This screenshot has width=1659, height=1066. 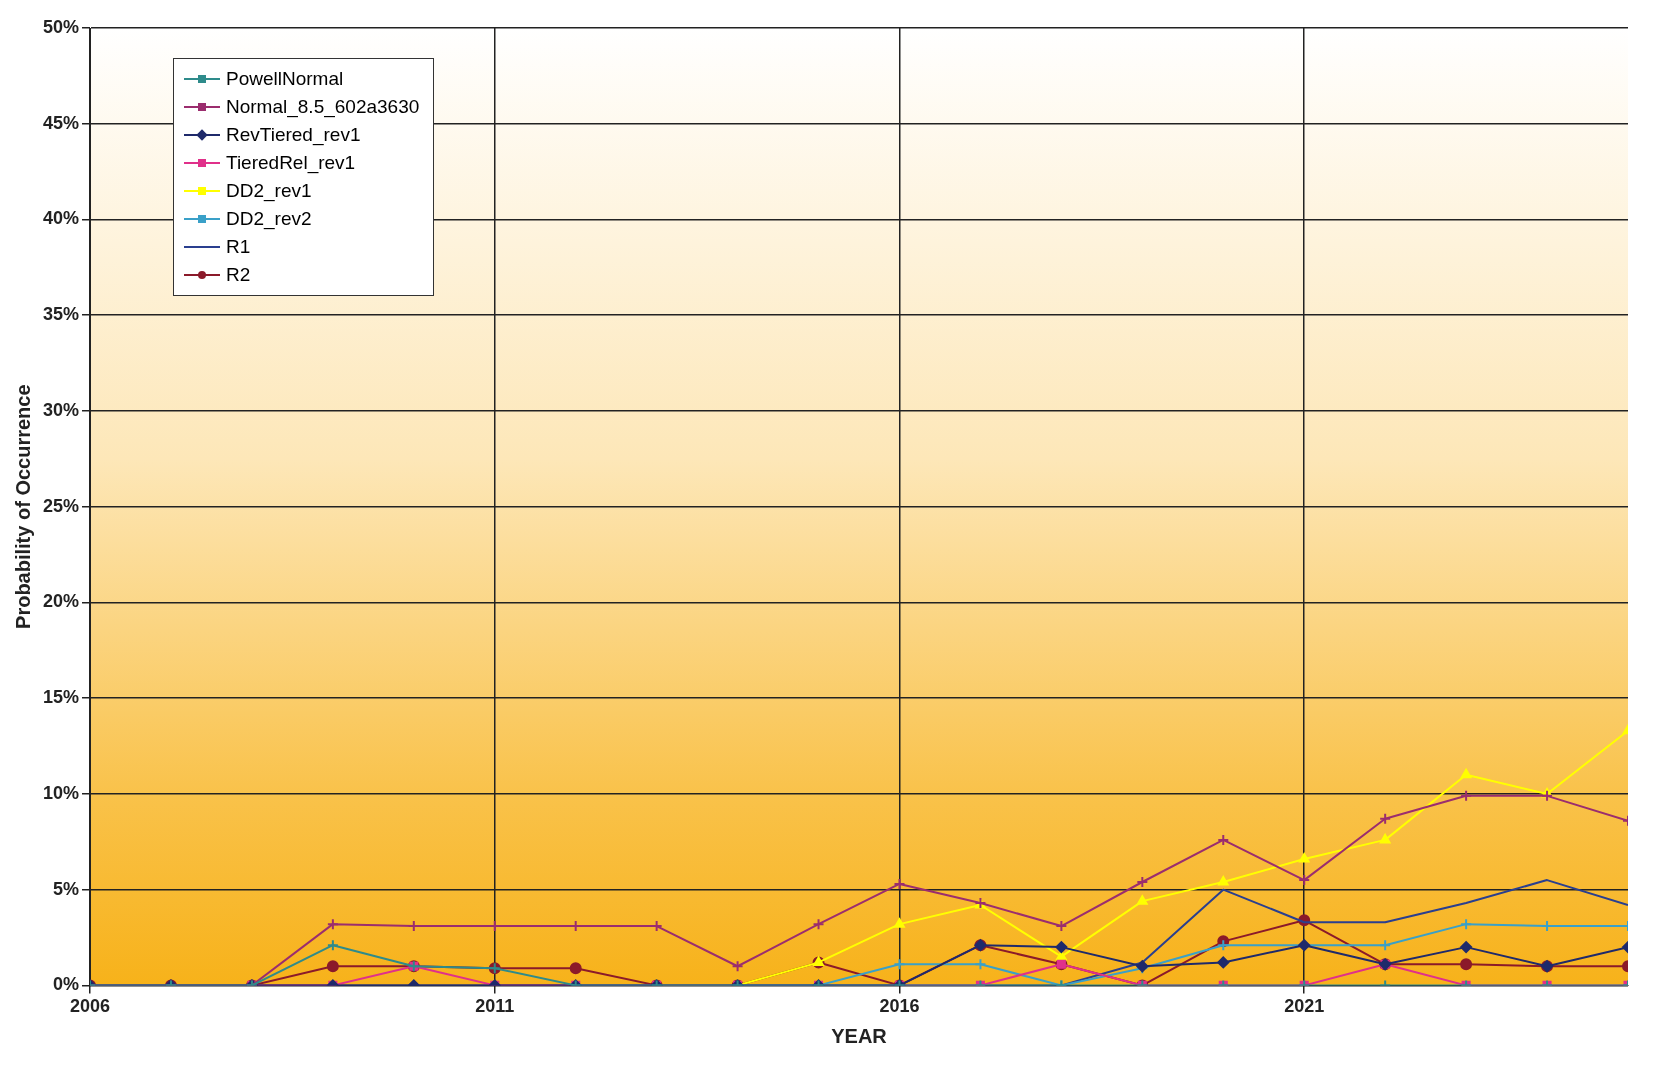 I want to click on y-tick-label: 50%, so click(x=61, y=26).